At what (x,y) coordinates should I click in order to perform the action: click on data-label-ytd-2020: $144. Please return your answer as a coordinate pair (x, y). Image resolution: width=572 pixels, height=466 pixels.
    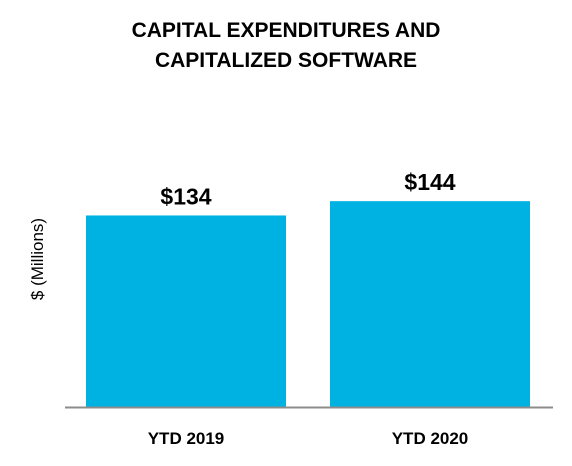
    Looking at the image, I should click on (429, 182).